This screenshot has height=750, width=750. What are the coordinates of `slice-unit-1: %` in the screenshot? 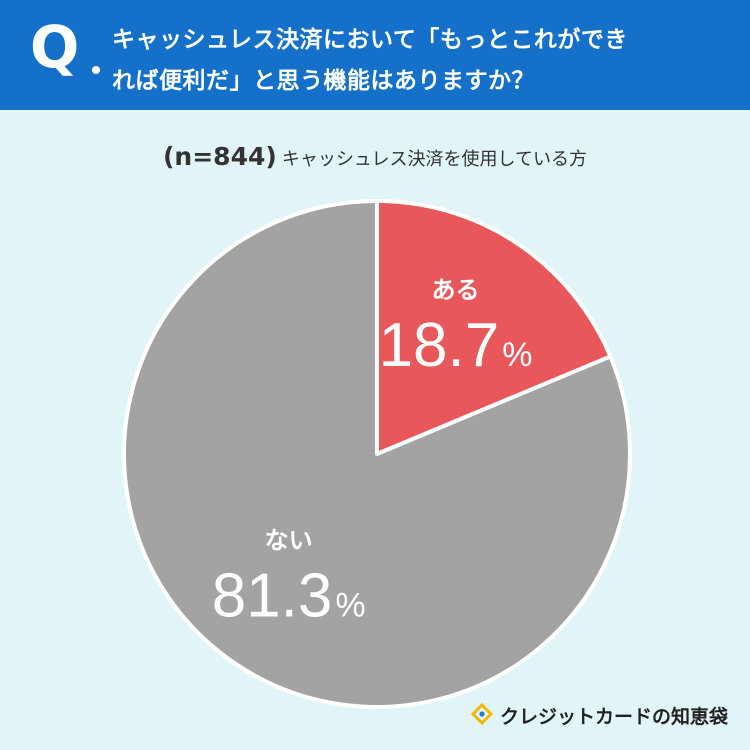 It's located at (350, 606).